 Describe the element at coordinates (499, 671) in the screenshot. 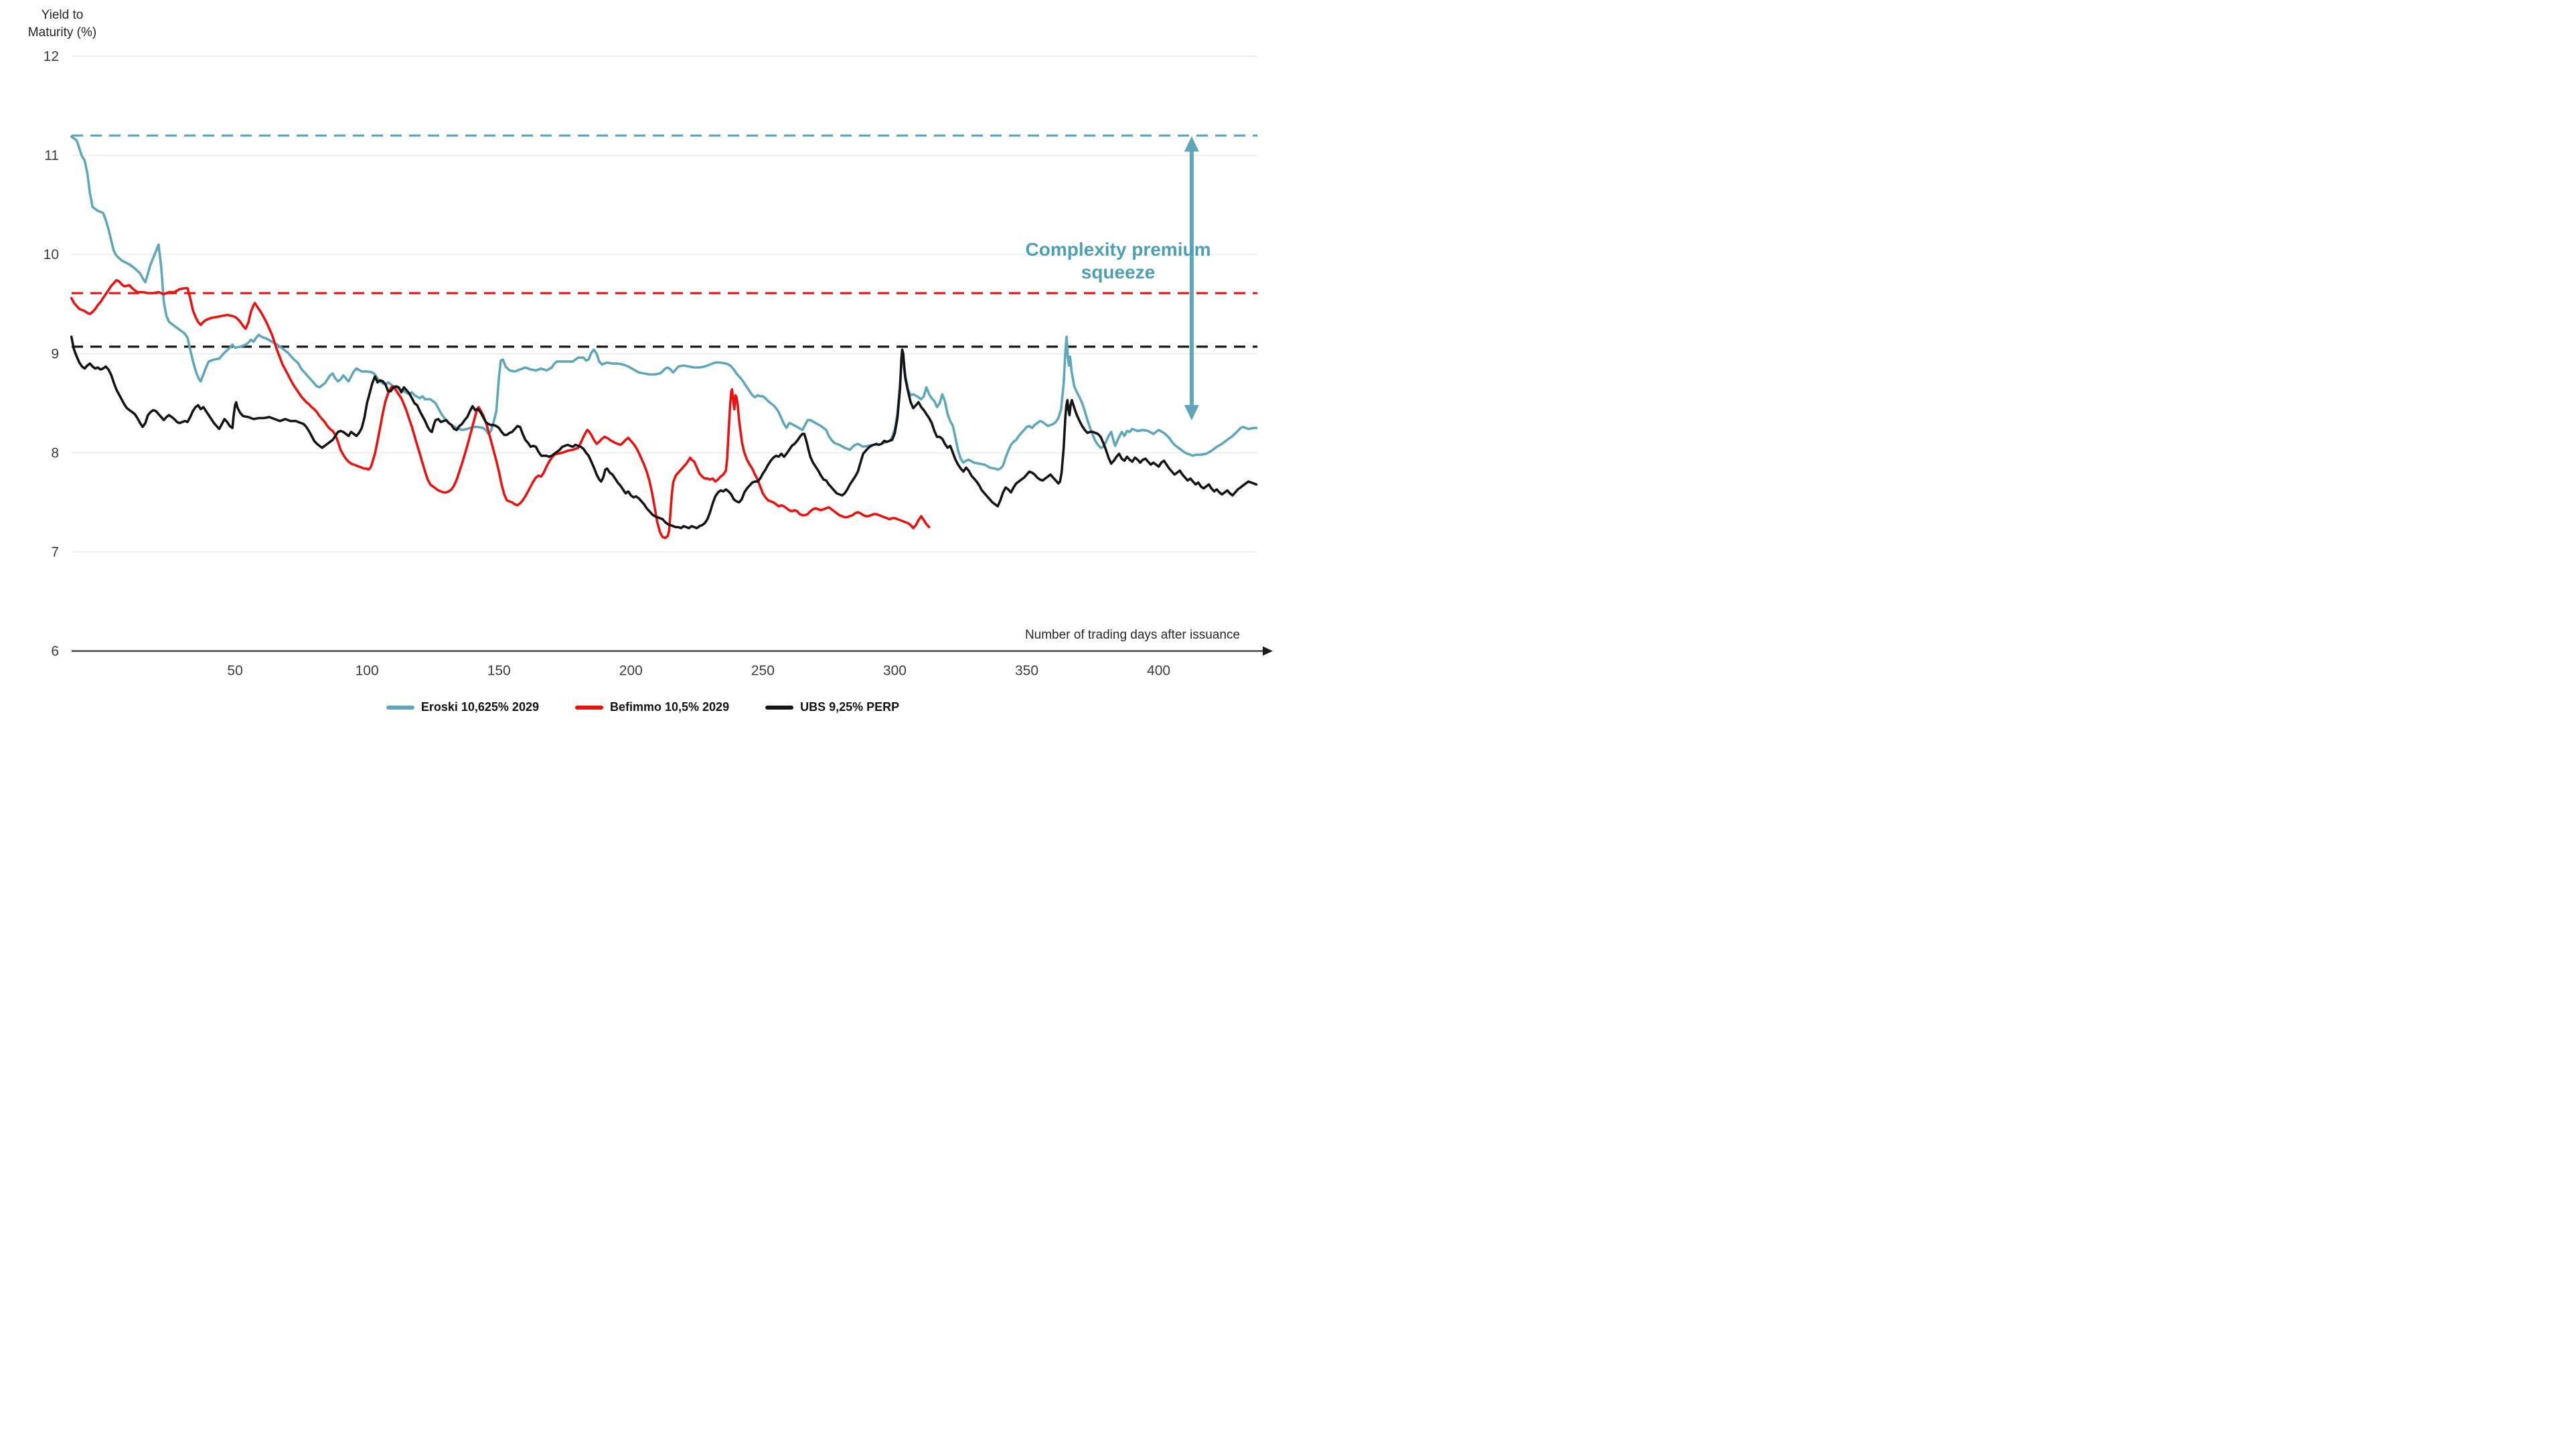

I see `x-tick-label-150: 150` at that location.